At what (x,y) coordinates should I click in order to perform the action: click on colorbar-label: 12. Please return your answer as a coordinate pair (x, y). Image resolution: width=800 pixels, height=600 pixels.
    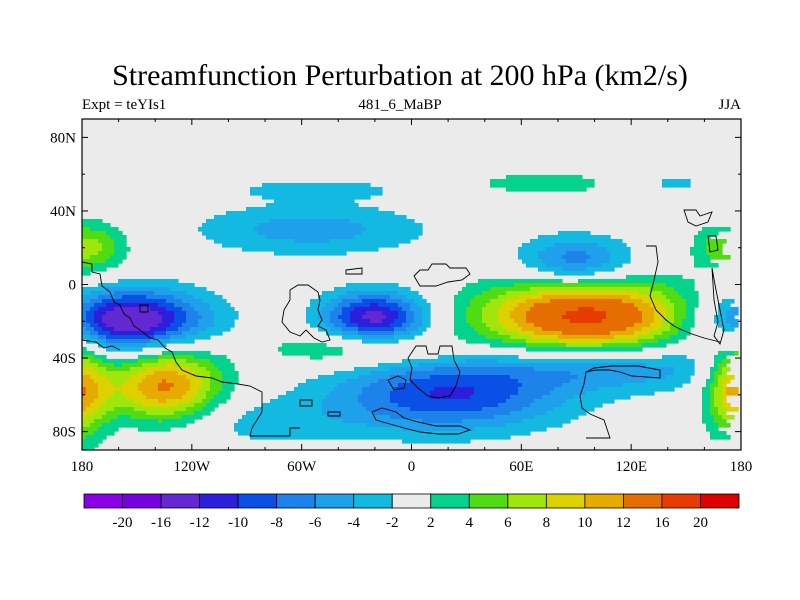
    Looking at the image, I should click on (623, 523).